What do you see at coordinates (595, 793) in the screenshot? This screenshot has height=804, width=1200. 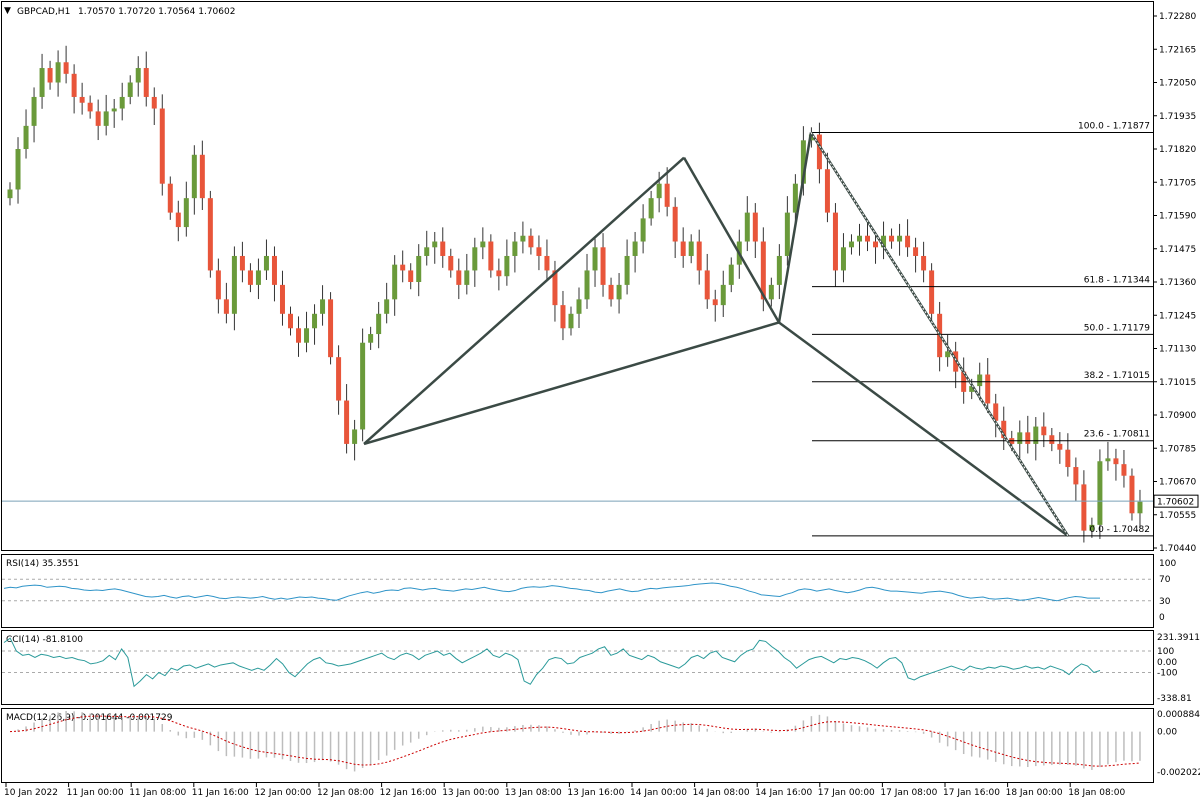 I see `time-tick-label: 13 Jan 16:00` at bounding box center [595, 793].